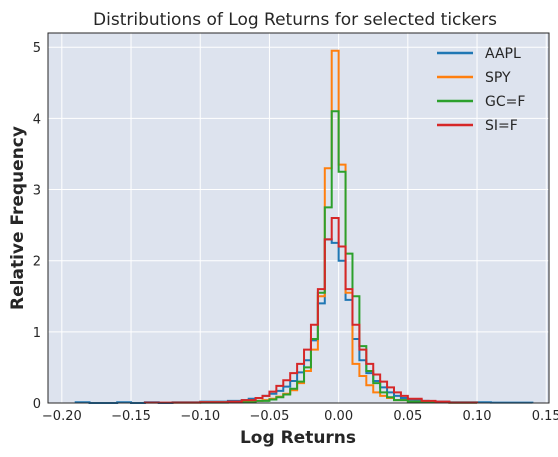 Image resolution: width=558 pixels, height=457 pixels. I want to click on legend: AAPL SPY GC=F SI=F, so click(481, 90).